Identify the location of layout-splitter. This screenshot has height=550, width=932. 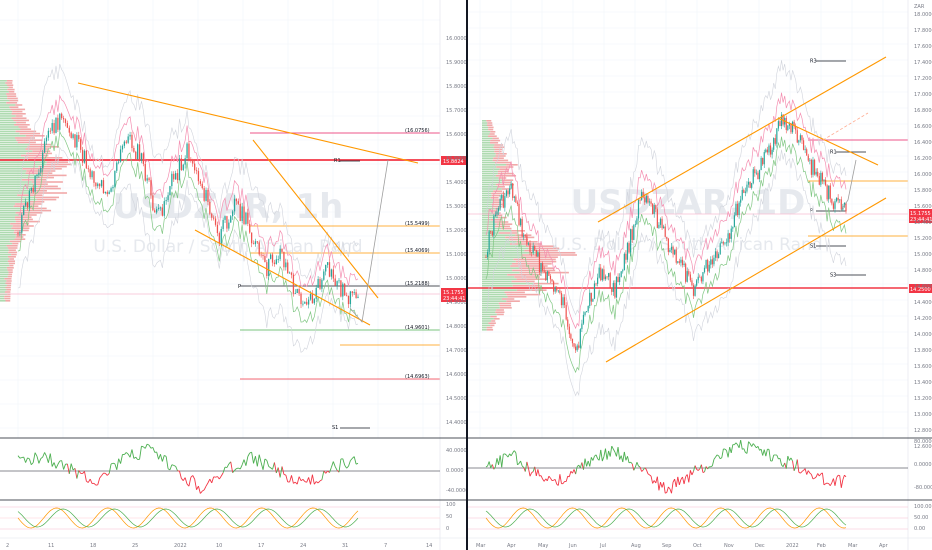
(467, 275).